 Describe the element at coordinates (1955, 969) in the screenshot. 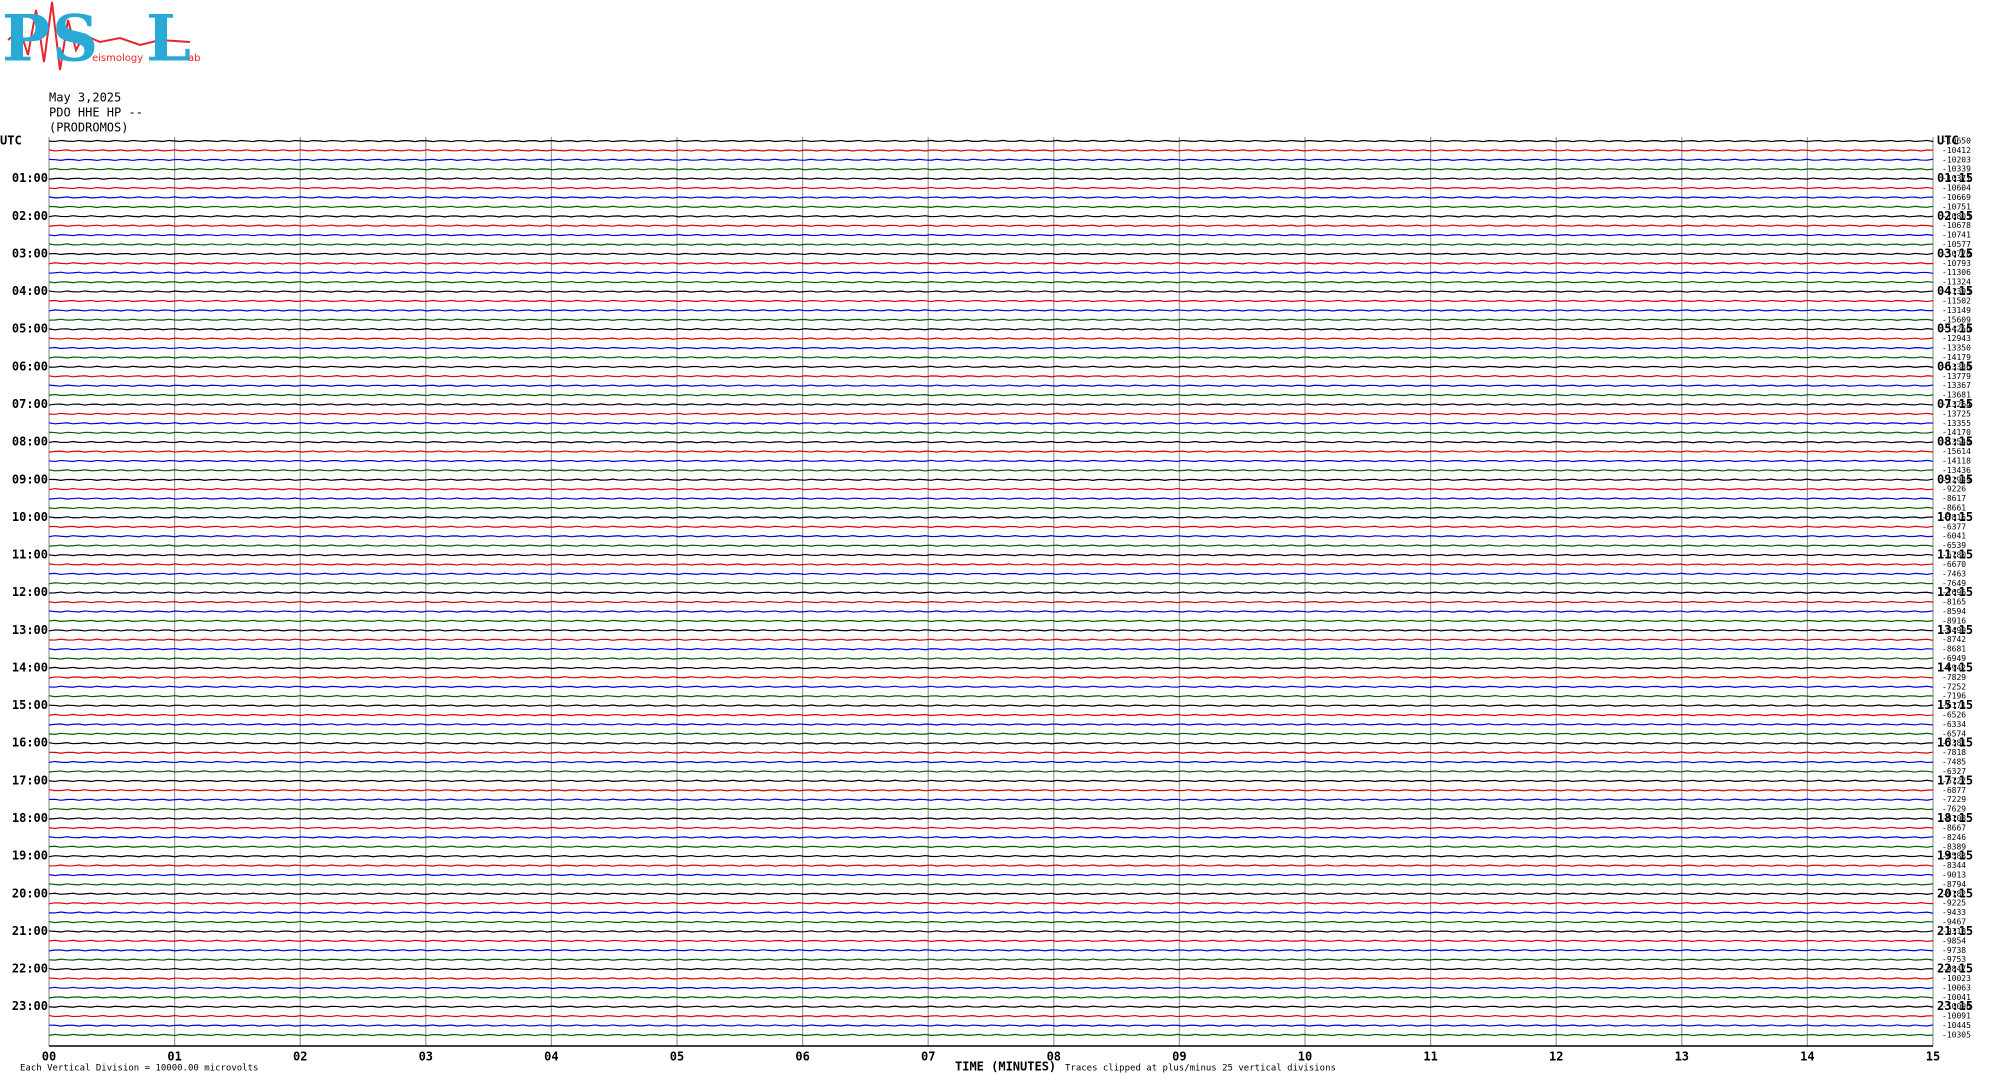

I see `right-time-label: 22:15` at that location.